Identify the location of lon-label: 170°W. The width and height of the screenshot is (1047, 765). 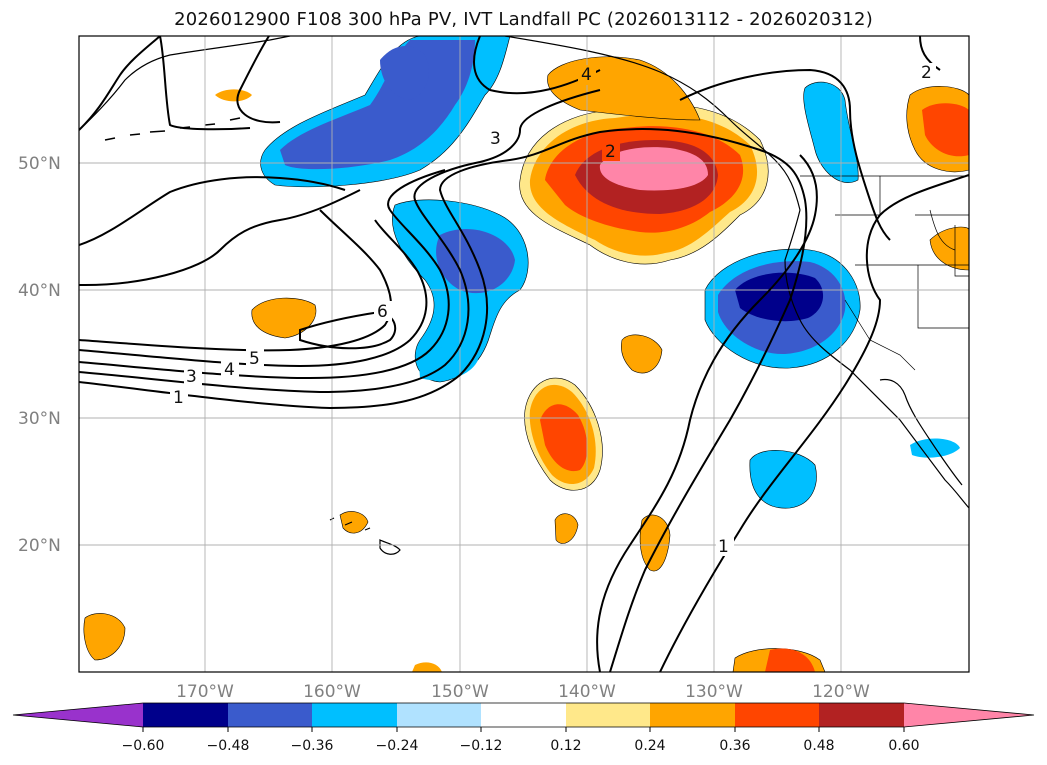
(205, 692).